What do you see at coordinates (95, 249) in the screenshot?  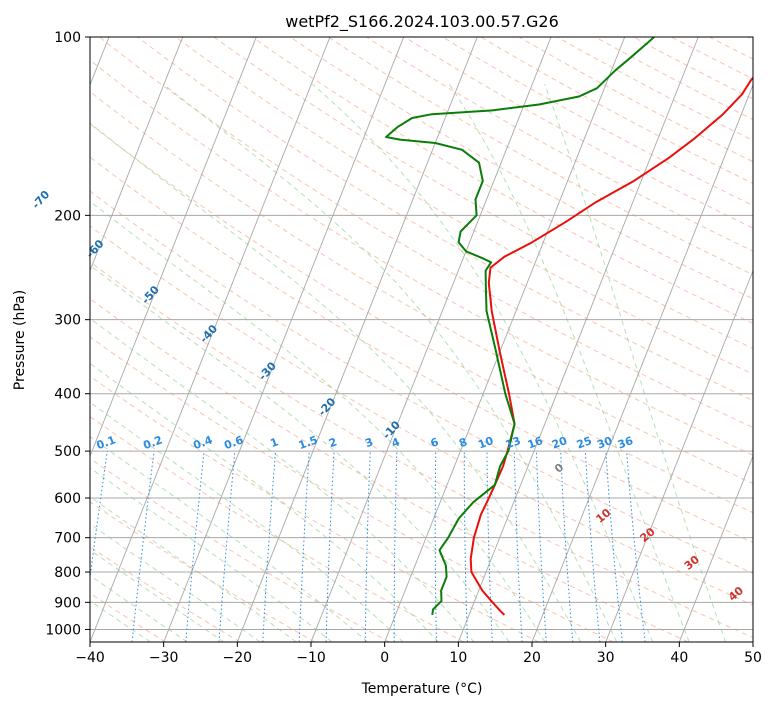 I see `dry-adiabat-label: -60` at bounding box center [95, 249].